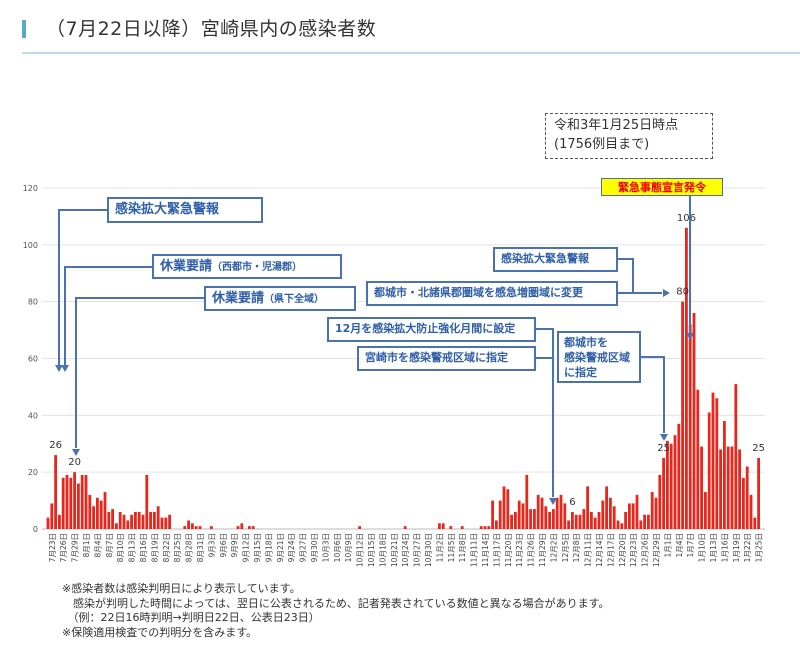 The width and height of the screenshot is (800, 653). Describe the element at coordinates (97, 545) in the screenshot. I see `x-tick-label: 8月4日` at that location.